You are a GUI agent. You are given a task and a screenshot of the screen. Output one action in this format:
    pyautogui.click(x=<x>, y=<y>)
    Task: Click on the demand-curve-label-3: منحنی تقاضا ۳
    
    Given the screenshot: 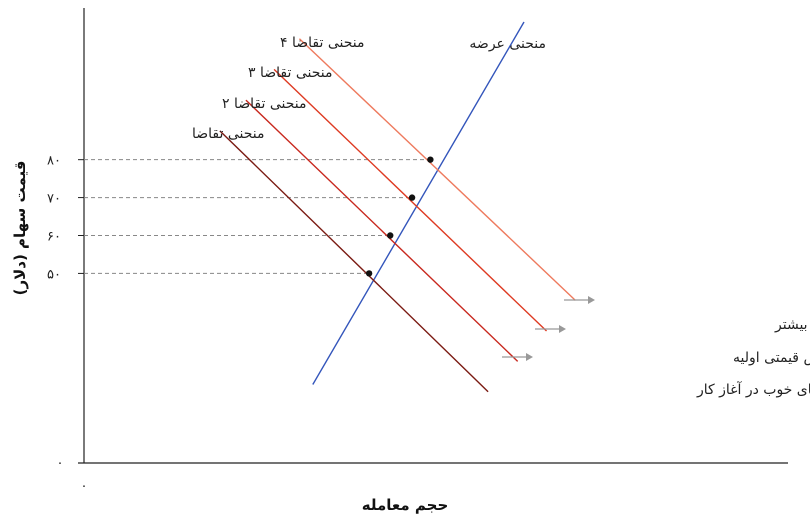 What is the action you would take?
    pyautogui.click(x=290, y=73)
    